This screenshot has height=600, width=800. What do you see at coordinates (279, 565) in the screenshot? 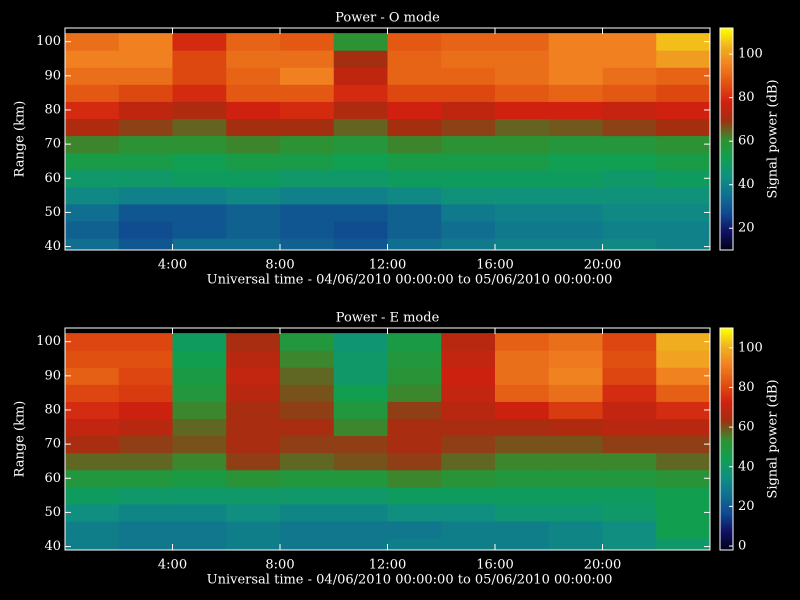
I see `x-tick-label: 8:00` at bounding box center [279, 565].